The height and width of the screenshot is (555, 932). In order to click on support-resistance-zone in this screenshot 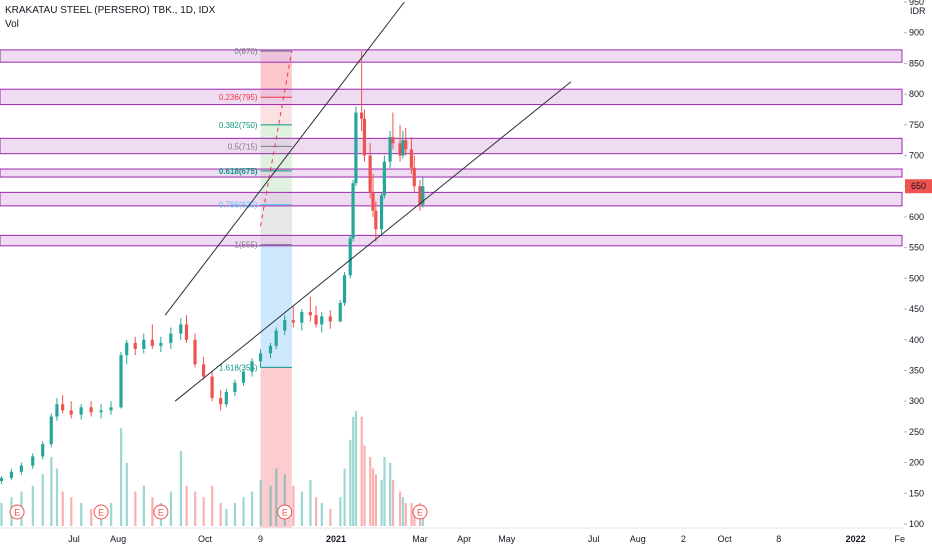, I will do `click(451, 199)`.